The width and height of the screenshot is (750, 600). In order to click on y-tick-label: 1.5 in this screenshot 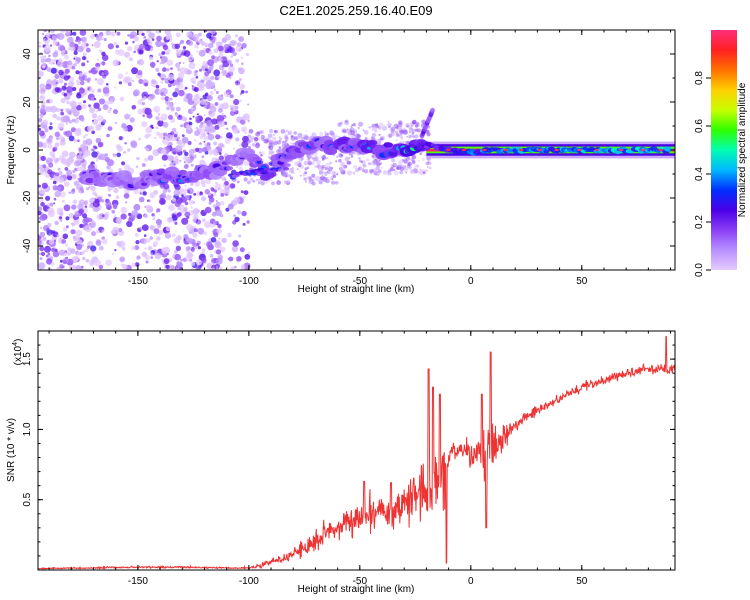, I will do `click(27, 359)`.